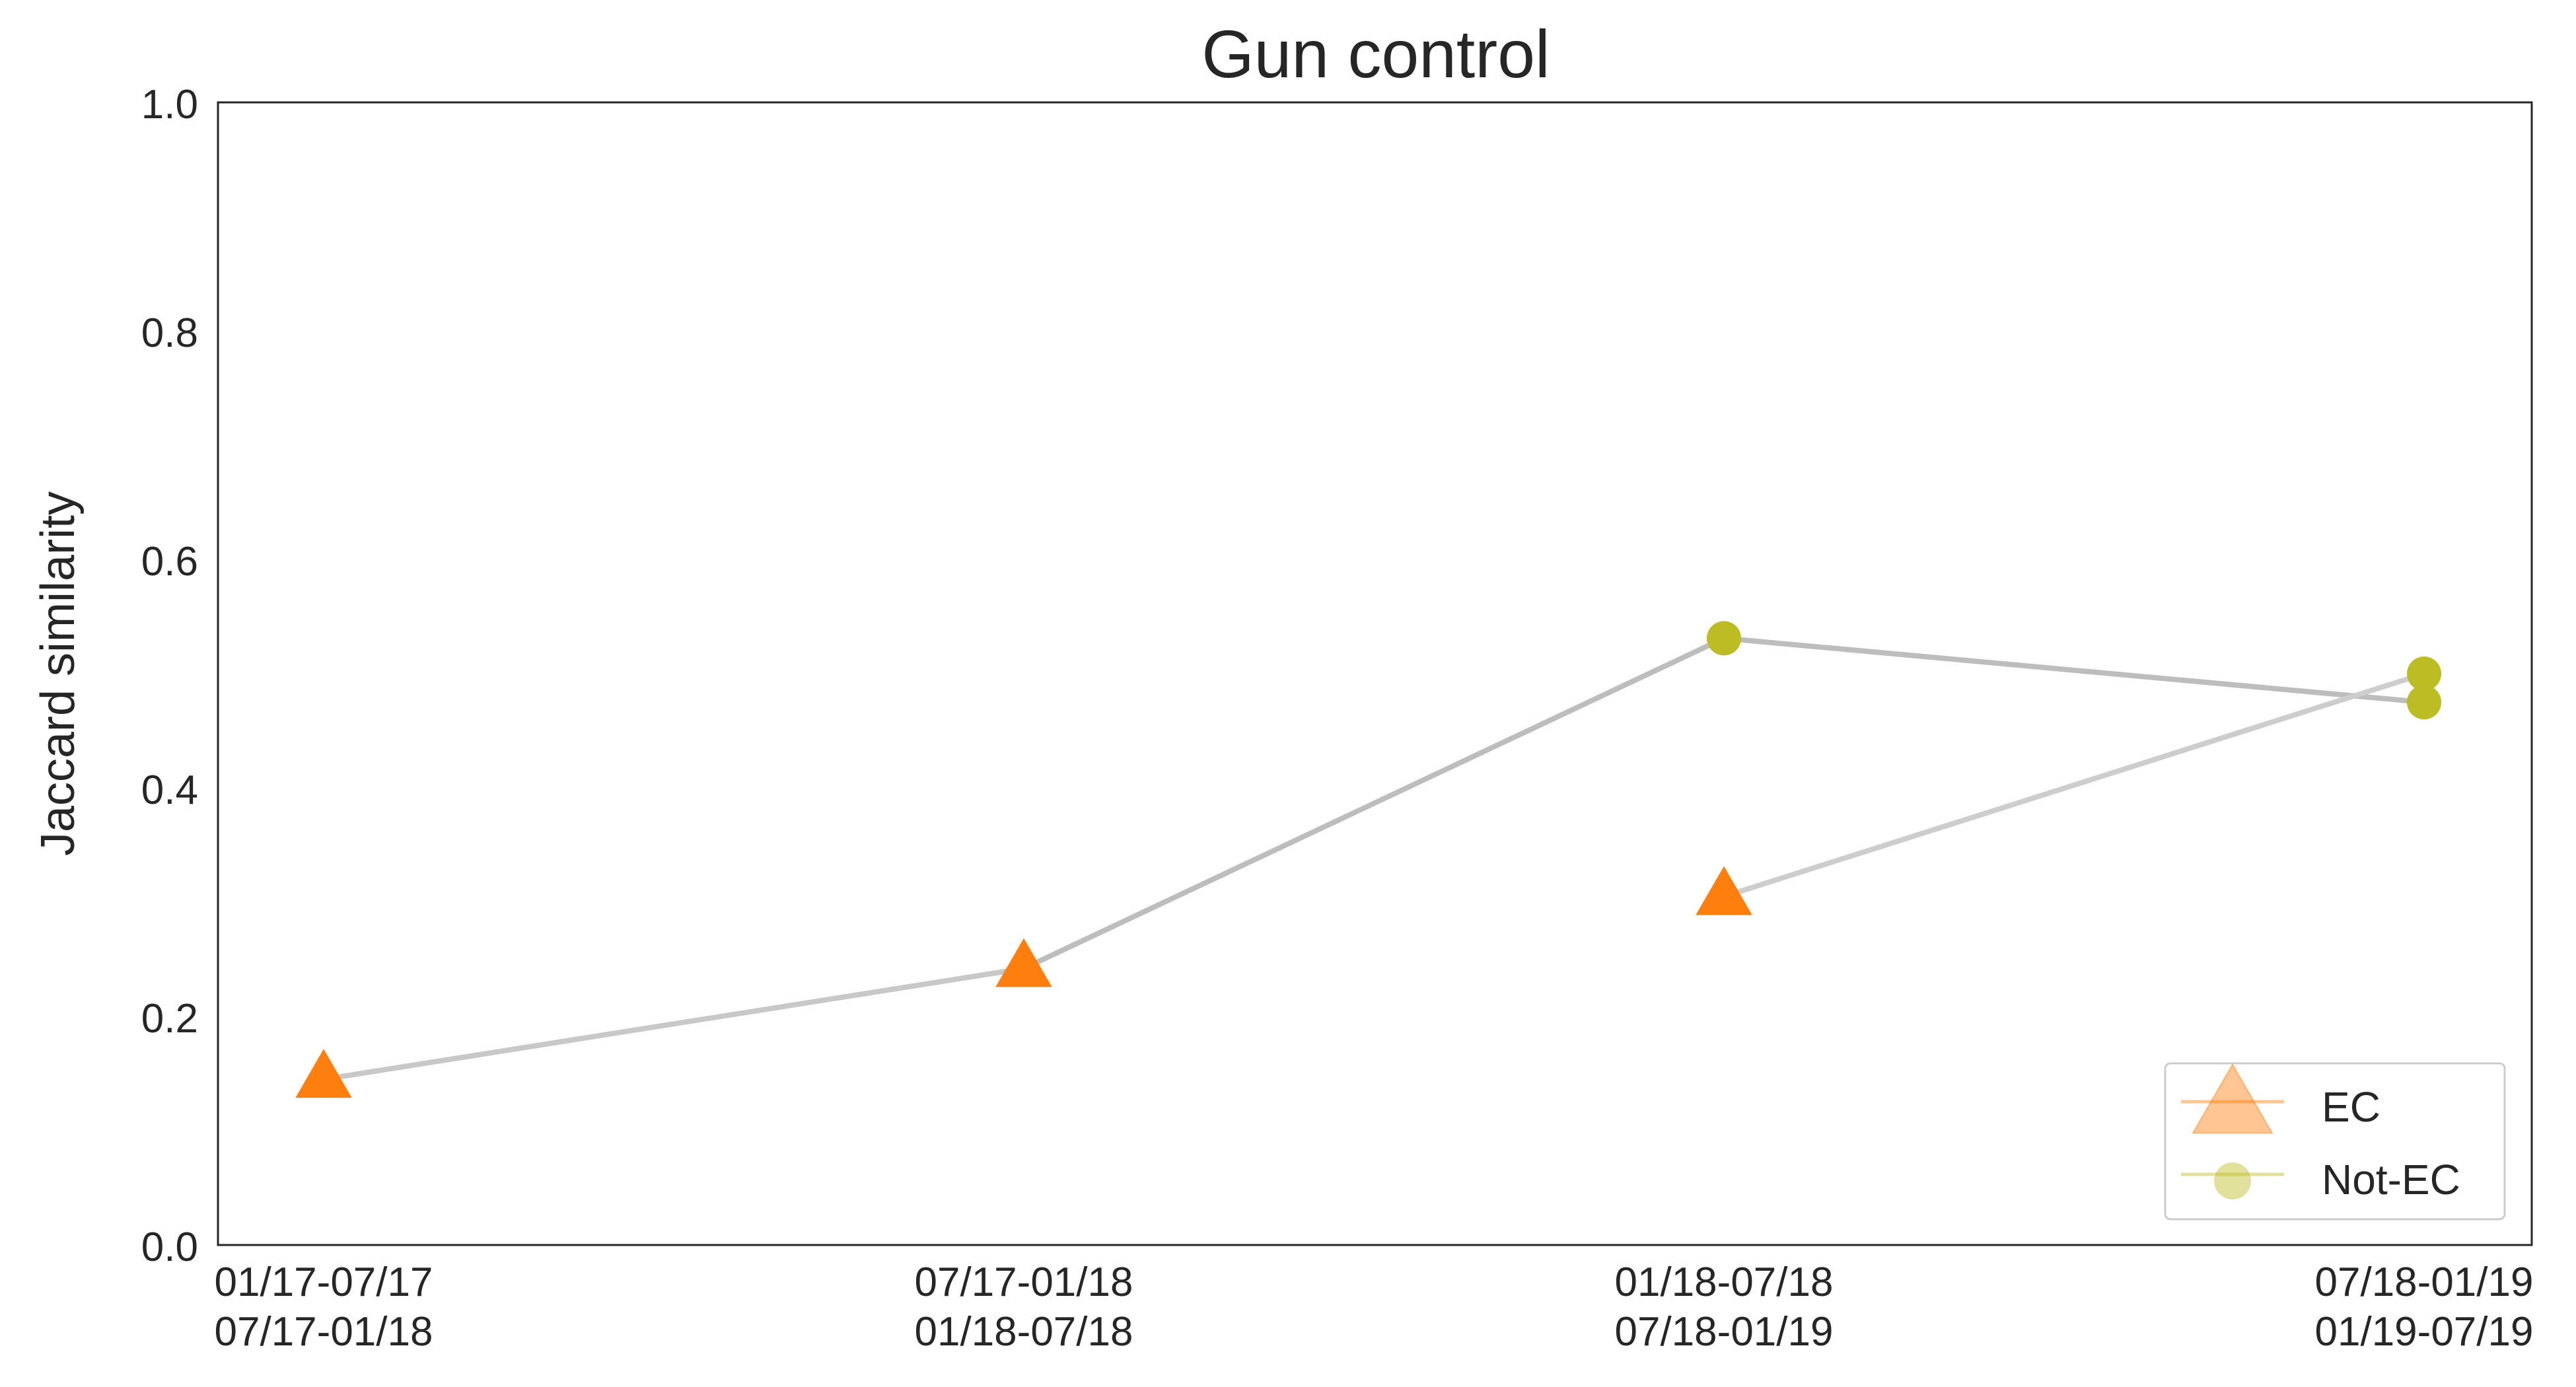  I want to click on y-axis-ticks: 0.0 0.2 0.4 0.6 0.8 1.0, so click(169, 676).